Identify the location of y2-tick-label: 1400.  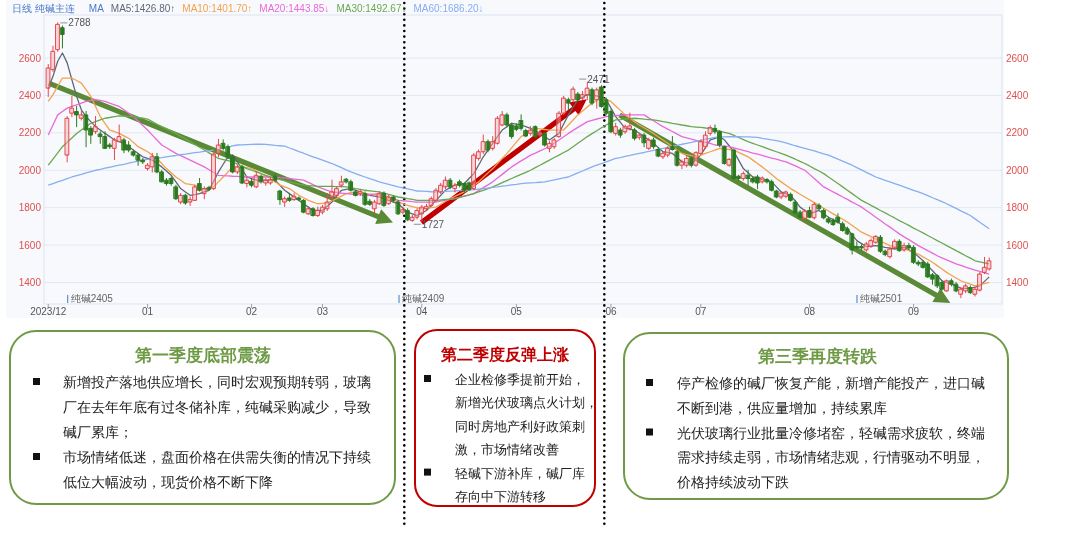
(1017, 282).